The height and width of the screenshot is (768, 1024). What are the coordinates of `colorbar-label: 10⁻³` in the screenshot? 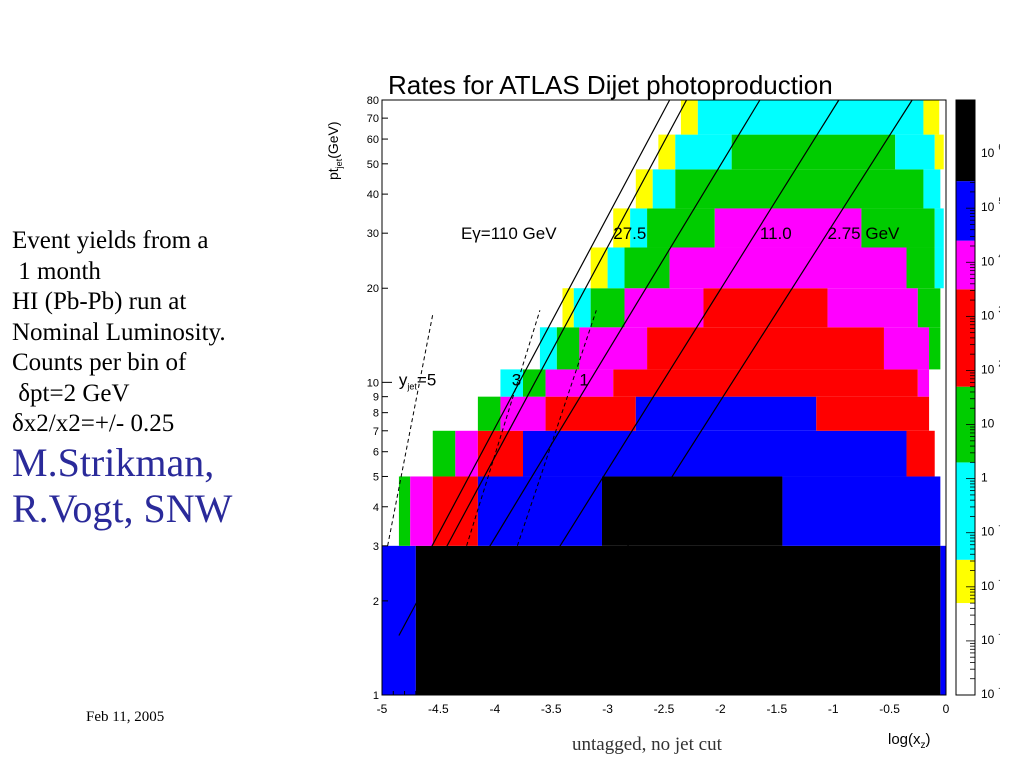 It's located at (990, 638).